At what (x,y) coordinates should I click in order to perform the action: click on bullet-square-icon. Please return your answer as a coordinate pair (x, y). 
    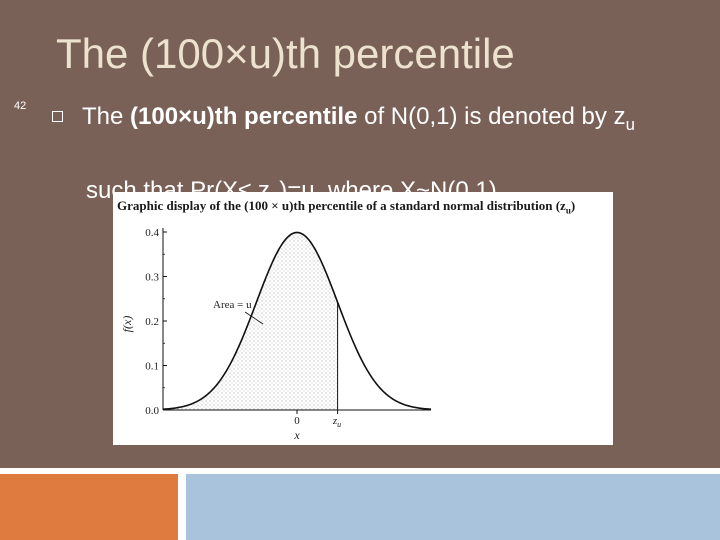
    Looking at the image, I should click on (57, 116).